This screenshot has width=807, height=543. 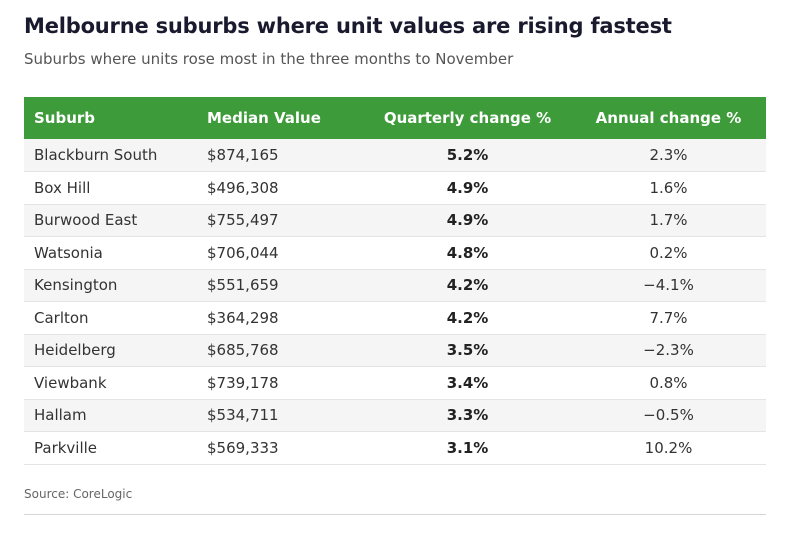 I want to click on median-value-cell: $755,497, so click(x=280, y=220).